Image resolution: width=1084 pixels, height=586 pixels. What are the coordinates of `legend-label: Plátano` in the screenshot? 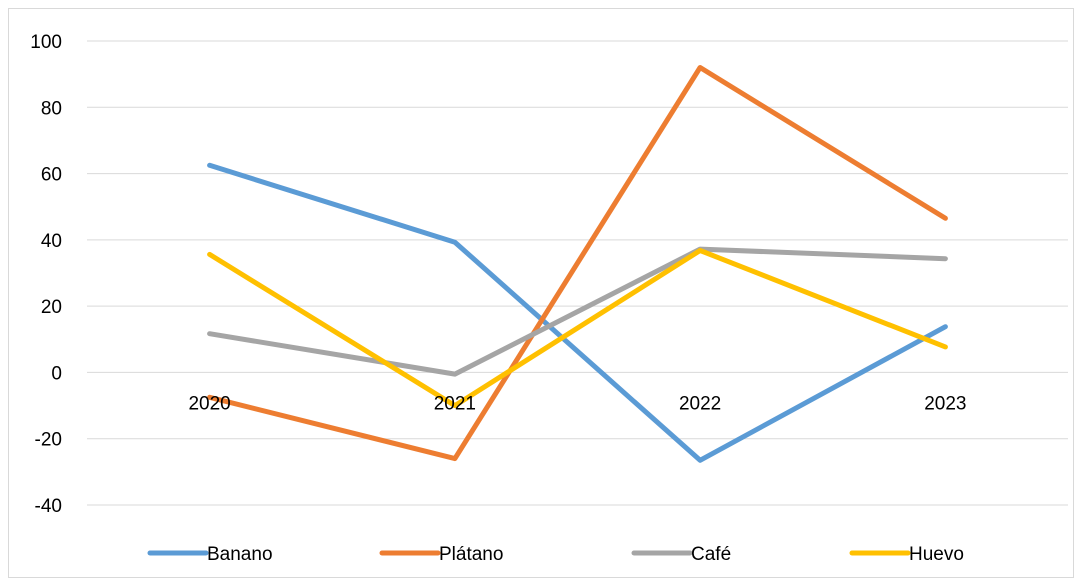 It's located at (471, 554).